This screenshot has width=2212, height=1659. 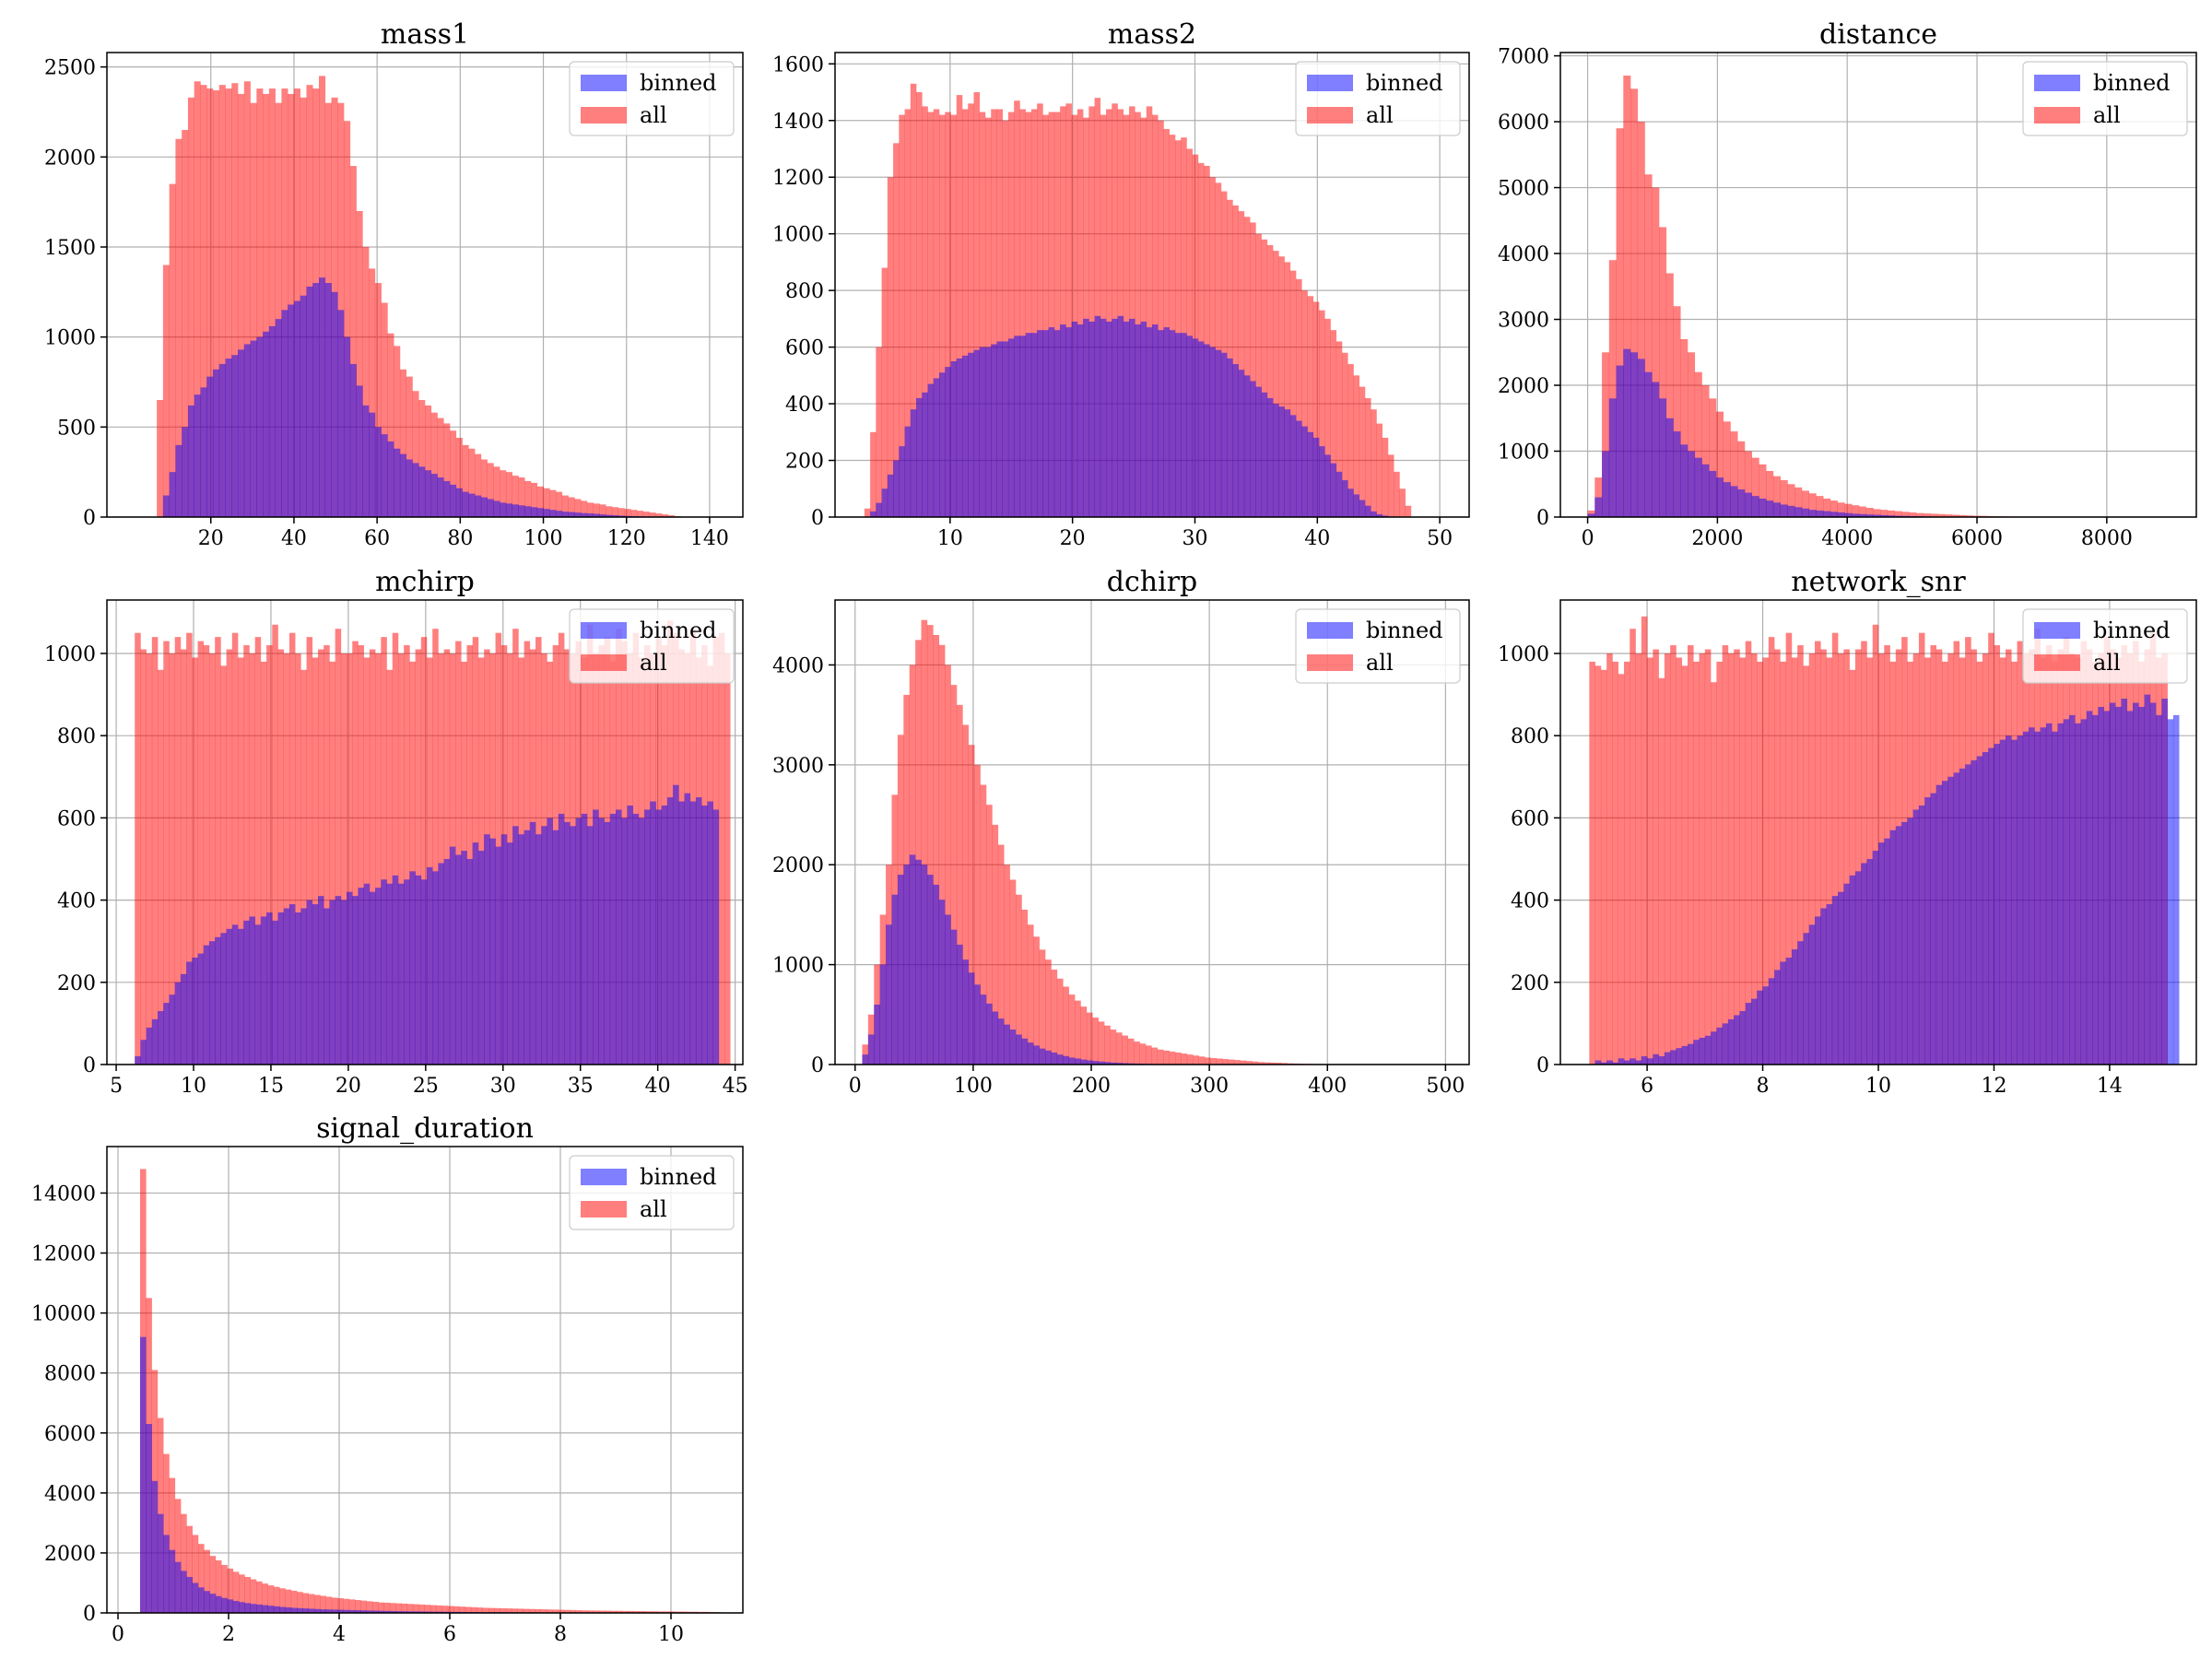 What do you see at coordinates (1878, 1086) in the screenshot?
I see `x-tick-label: 10` at bounding box center [1878, 1086].